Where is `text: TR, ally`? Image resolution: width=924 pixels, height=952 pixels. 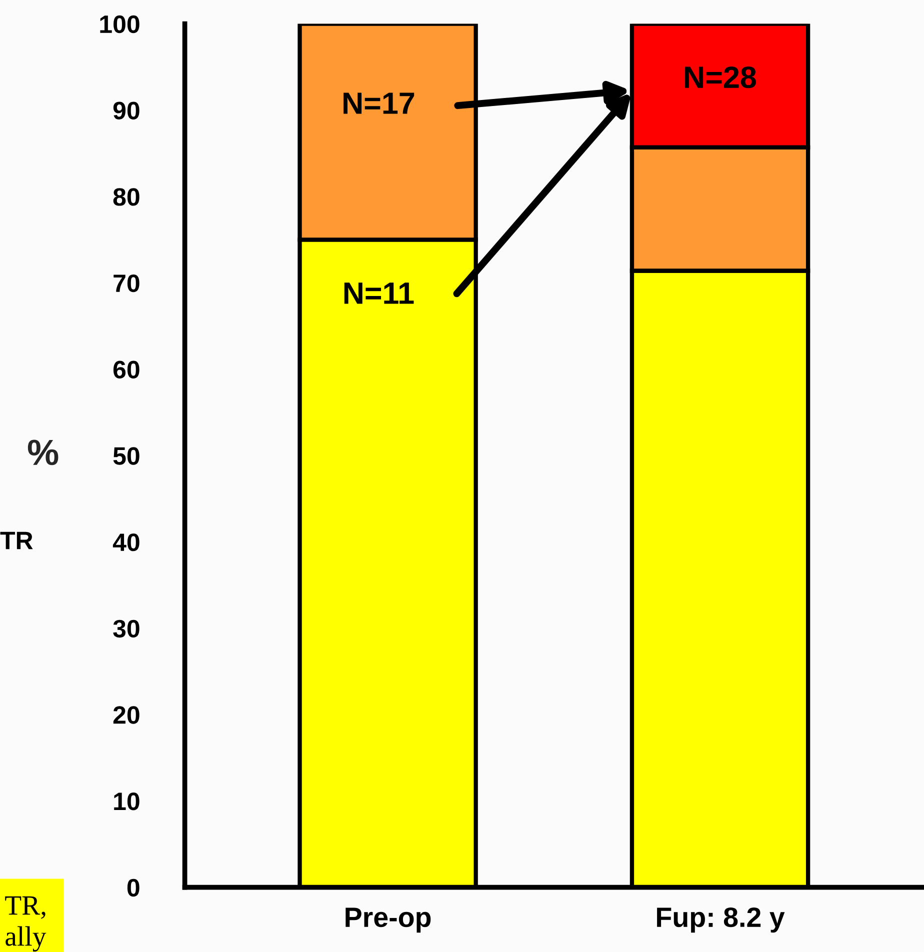 text: TR, ally is located at coordinates (25, 924).